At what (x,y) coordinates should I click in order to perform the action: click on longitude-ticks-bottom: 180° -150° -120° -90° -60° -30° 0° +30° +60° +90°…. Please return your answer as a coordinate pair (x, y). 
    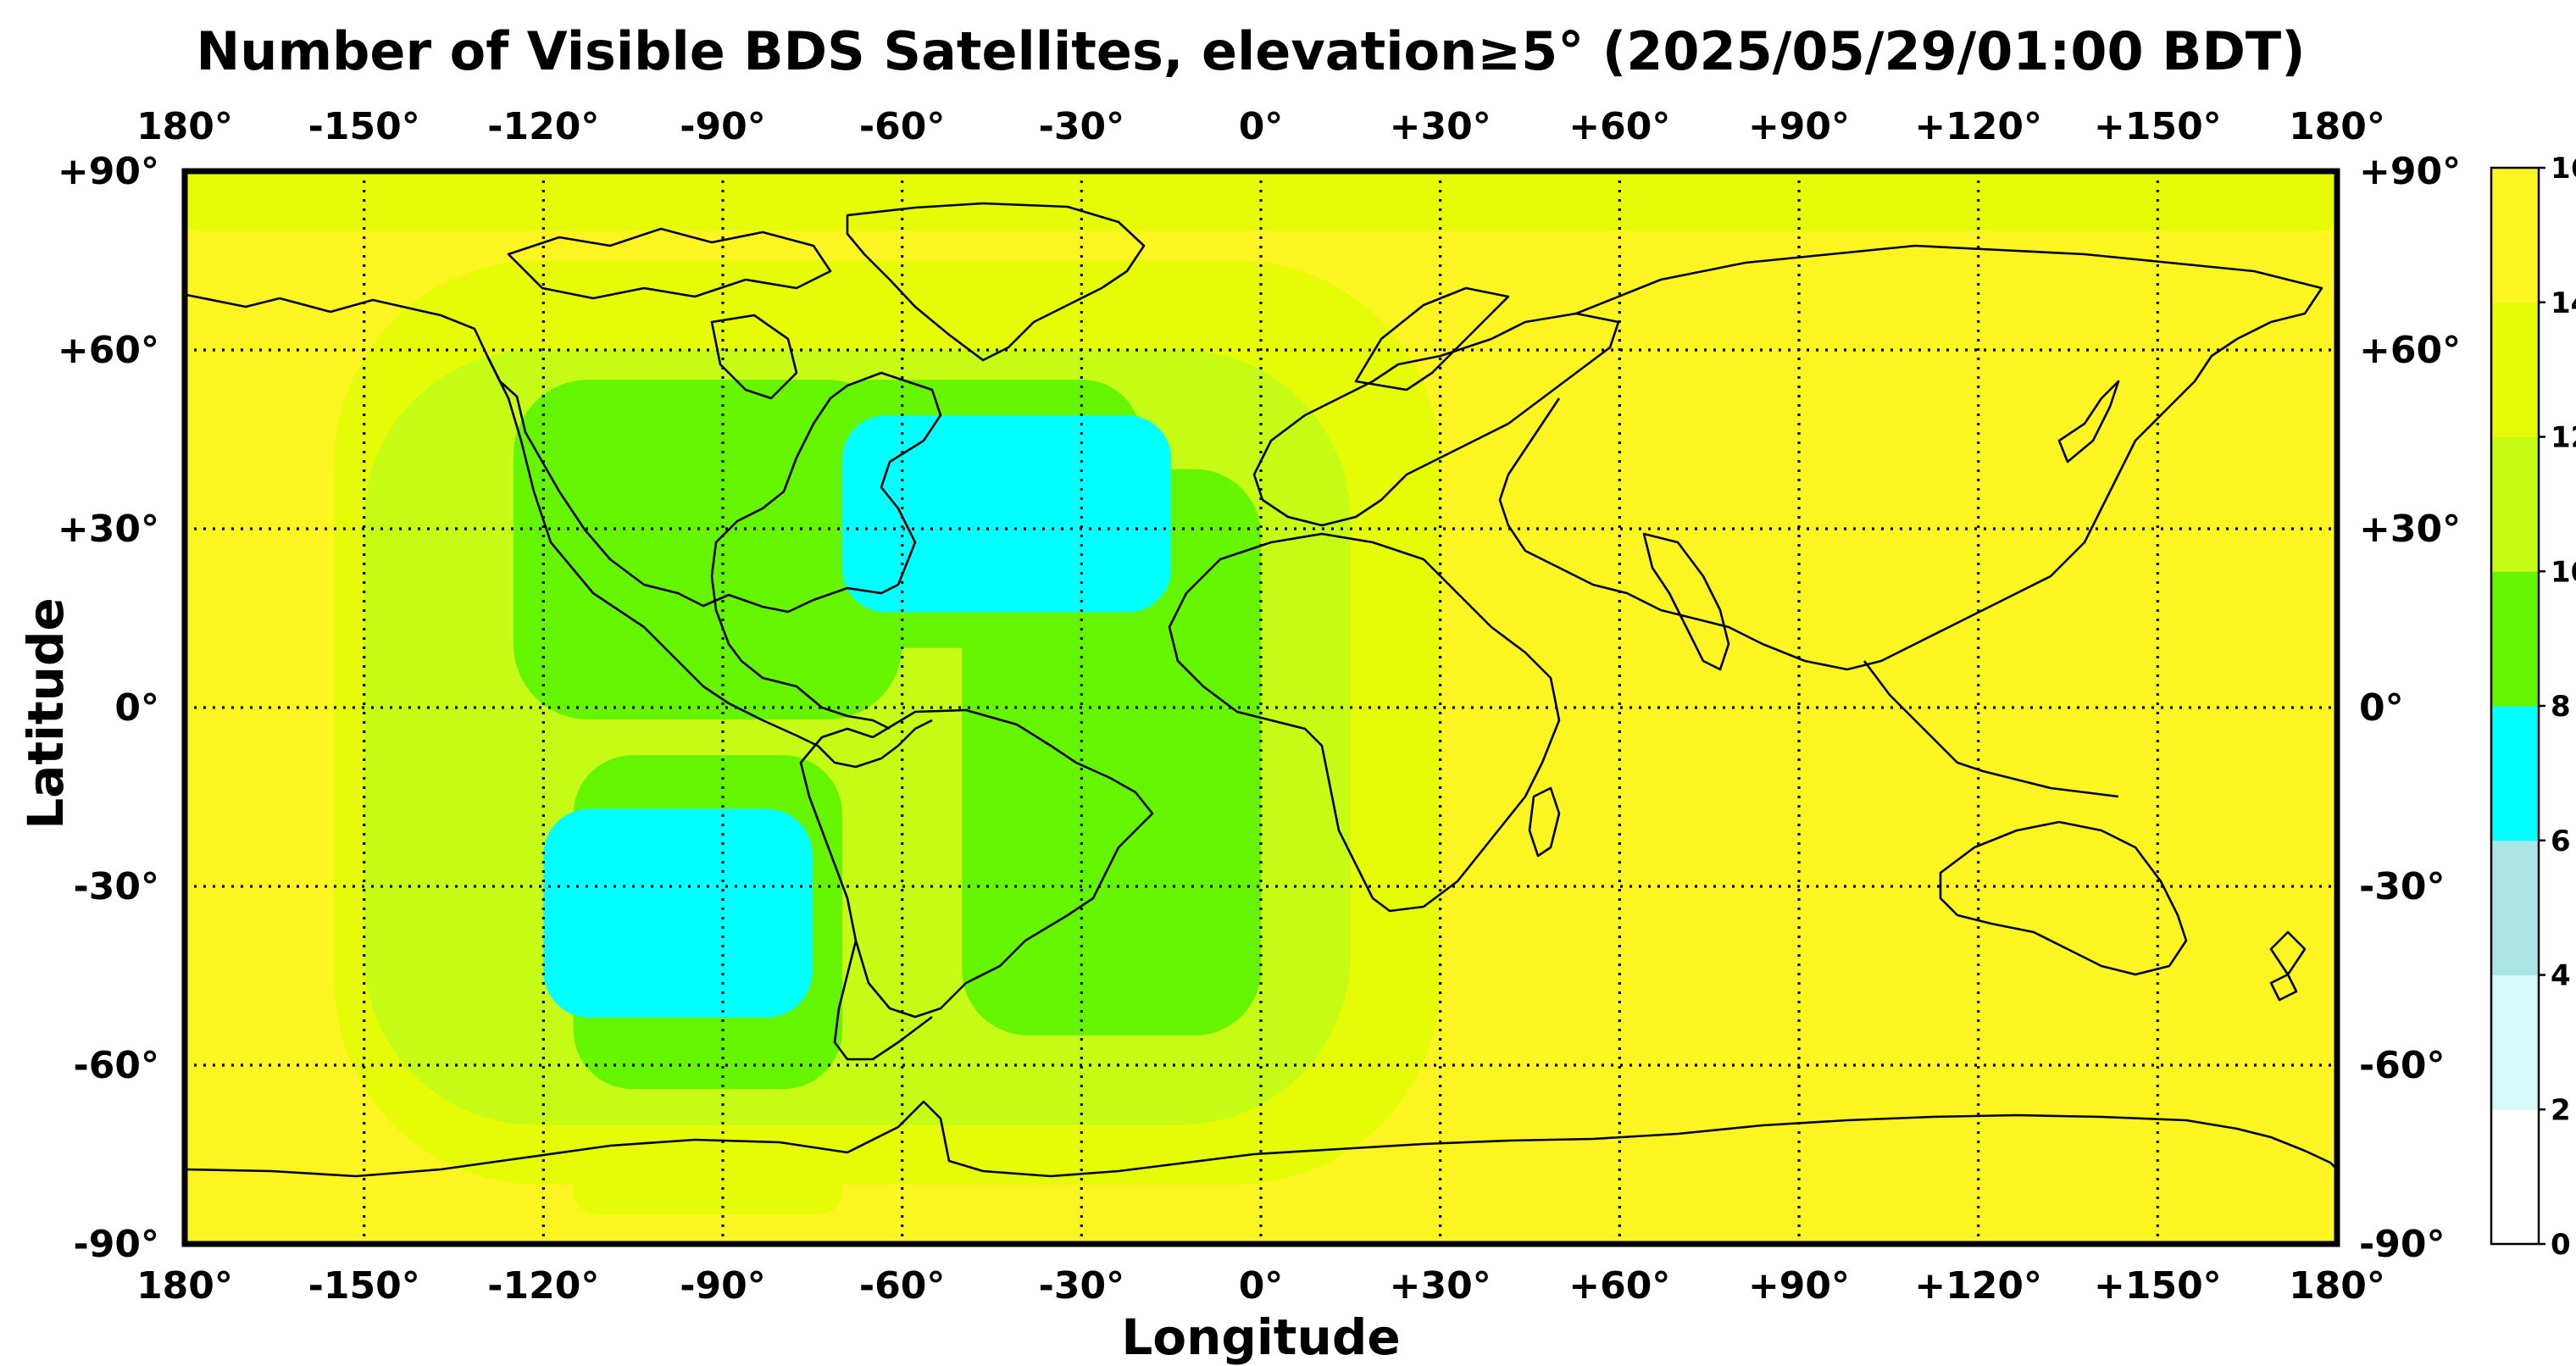
    Looking at the image, I should click on (1260, 1286).